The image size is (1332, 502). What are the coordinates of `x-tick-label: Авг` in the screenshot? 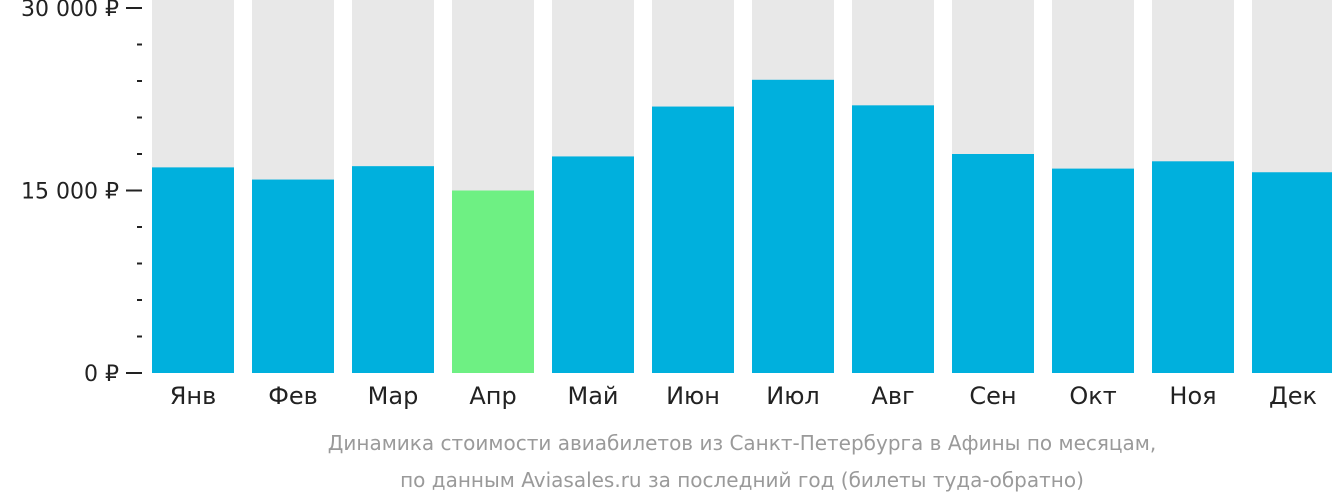 It's located at (892, 396).